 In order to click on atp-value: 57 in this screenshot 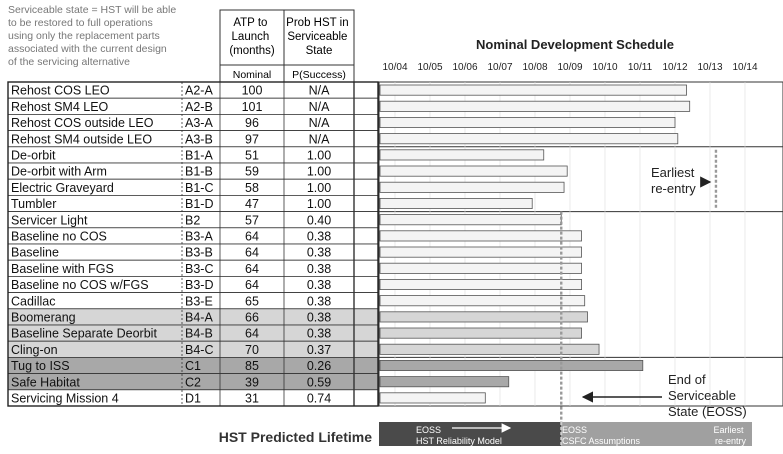, I will do `click(252, 220)`.